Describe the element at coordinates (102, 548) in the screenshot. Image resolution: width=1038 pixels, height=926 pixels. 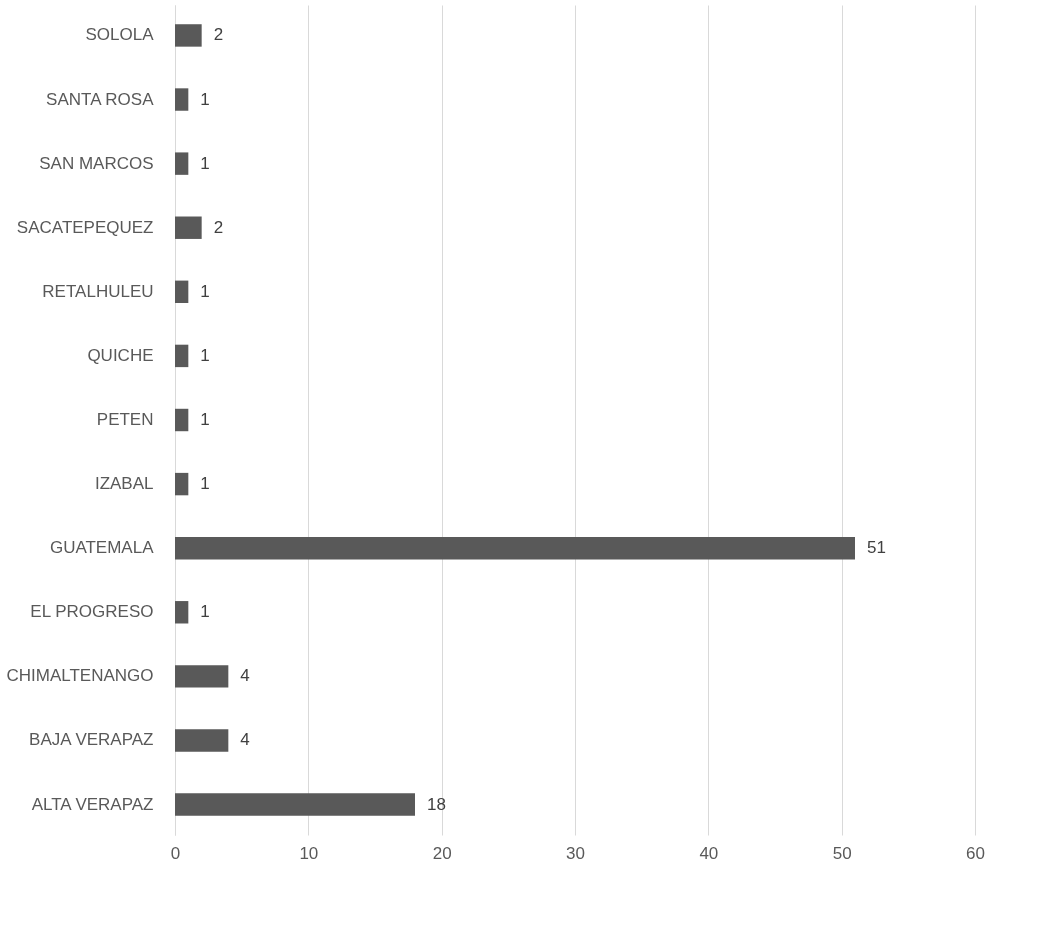
I see `y-tick-label: GUATEMALA` at that location.